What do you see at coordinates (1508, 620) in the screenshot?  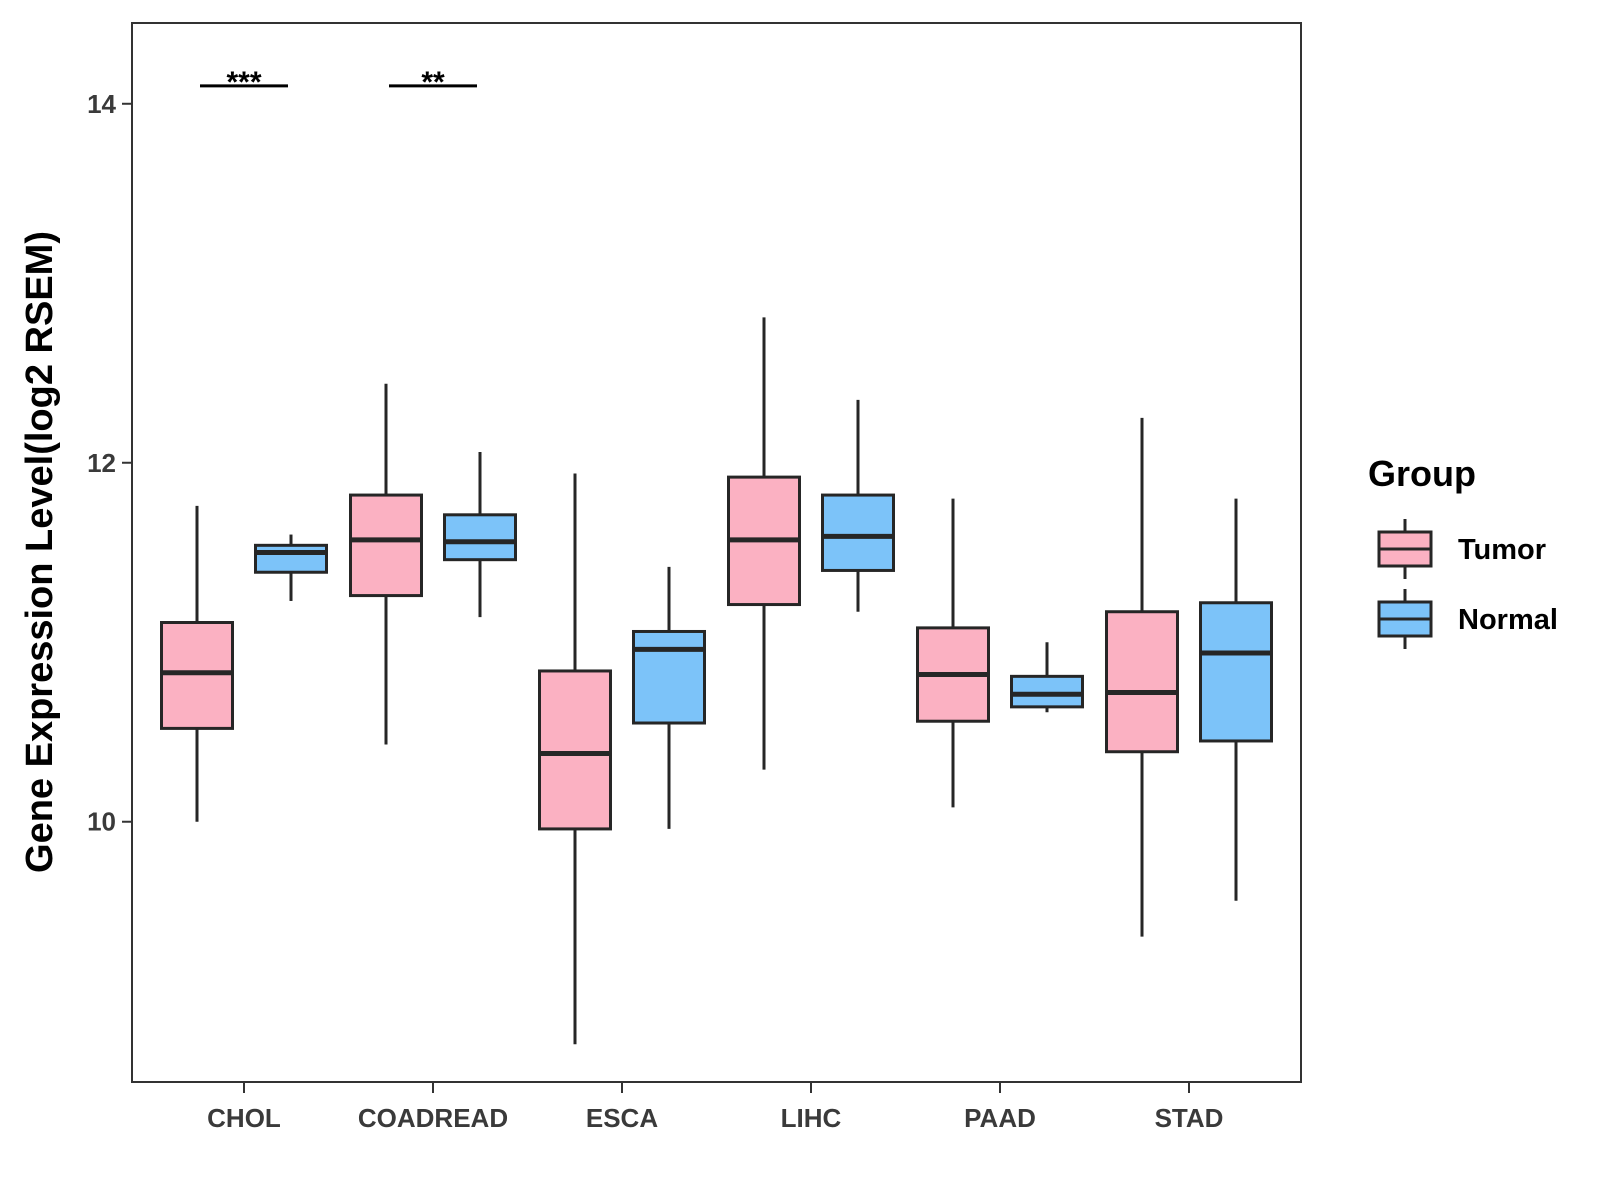 I see `legend-label: Normal` at bounding box center [1508, 620].